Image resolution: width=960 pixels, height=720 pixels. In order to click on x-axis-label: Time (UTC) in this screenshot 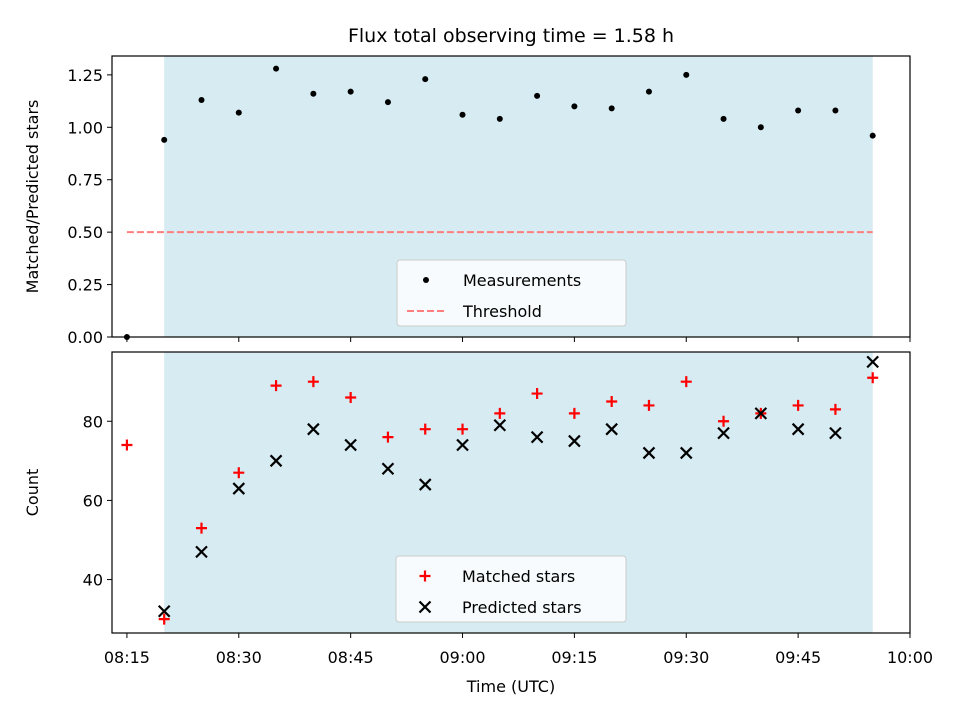, I will do `click(510, 686)`.